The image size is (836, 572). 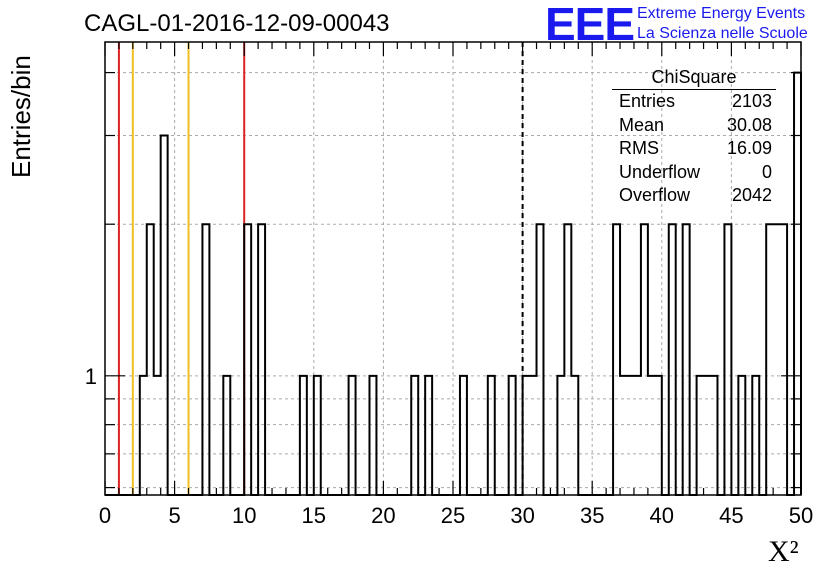 What do you see at coordinates (647, 101) in the screenshot?
I see `stats-label: Entries` at bounding box center [647, 101].